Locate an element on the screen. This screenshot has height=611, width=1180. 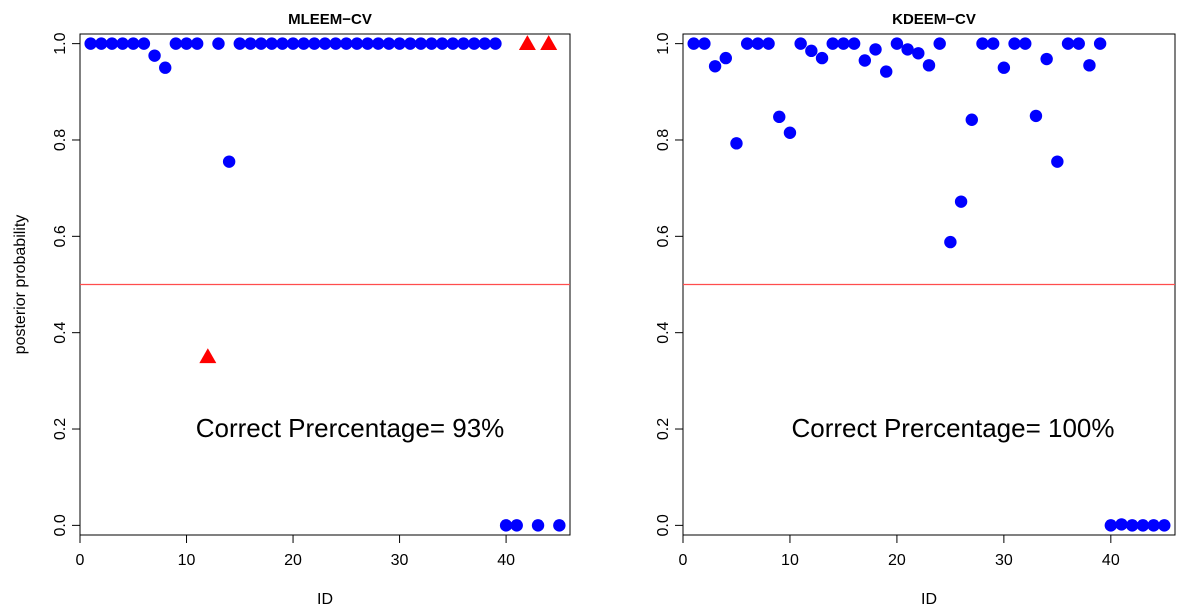
y-tick-label: 0.2 is located at coordinates (60, 429).